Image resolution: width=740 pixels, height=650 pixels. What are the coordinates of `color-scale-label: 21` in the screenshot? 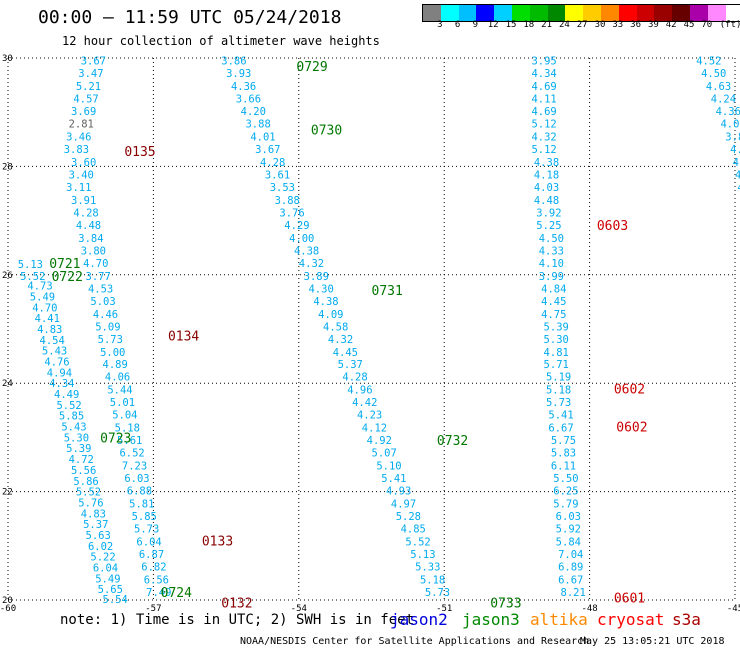 It's located at (547, 25).